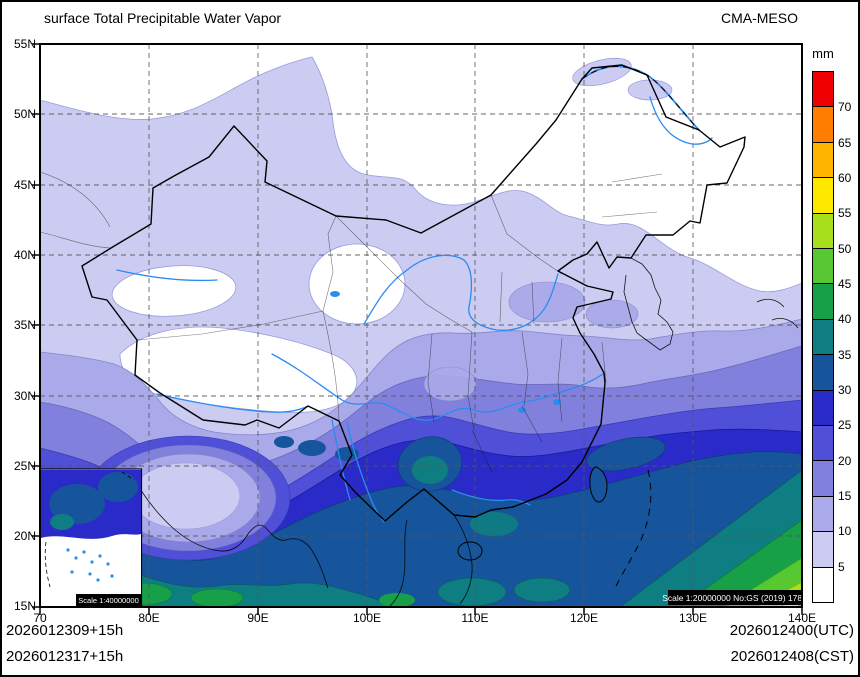  What do you see at coordinates (845, 178) in the screenshot?
I see `colorbar-tick-label: 60` at bounding box center [845, 178].